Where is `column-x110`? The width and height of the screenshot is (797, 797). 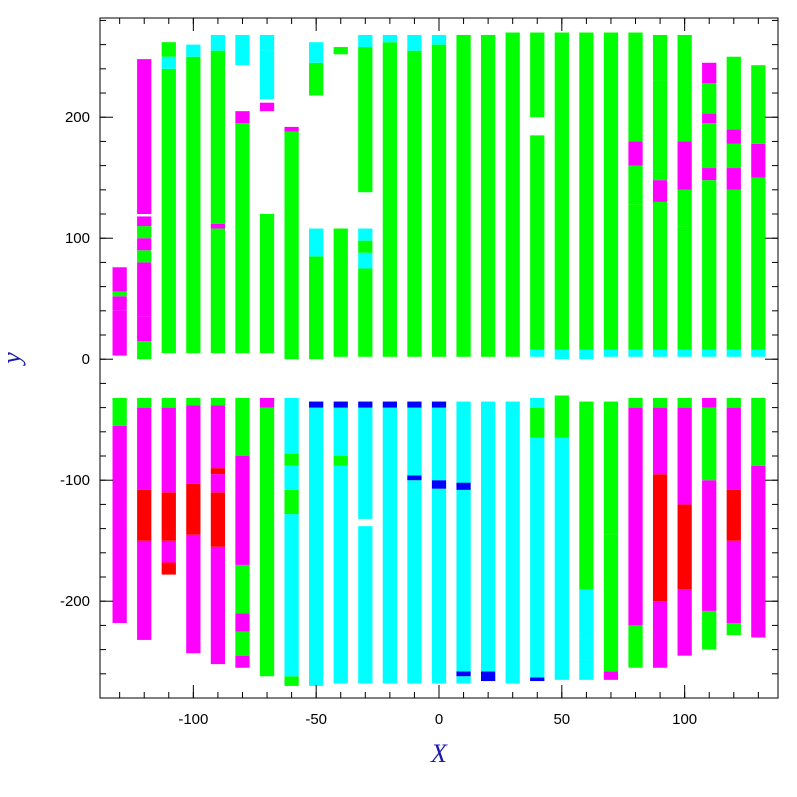 column-x110 is located at coordinates (709, 356).